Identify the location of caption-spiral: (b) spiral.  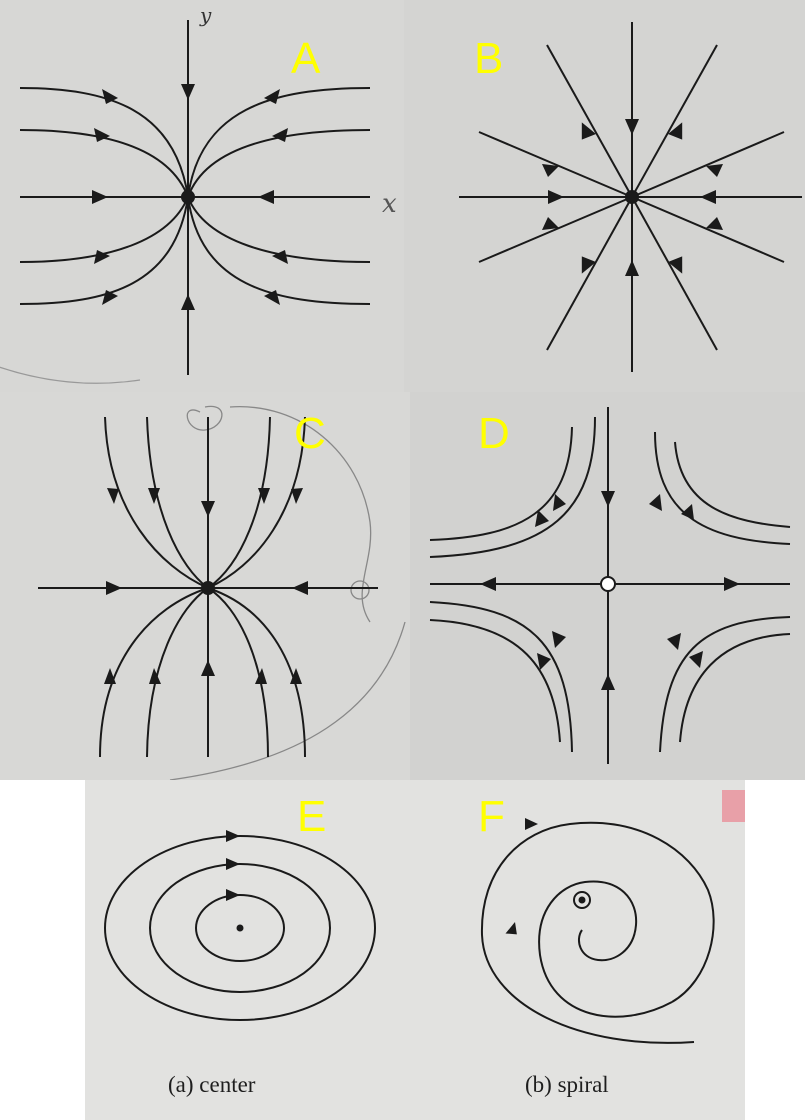
(567, 1085).